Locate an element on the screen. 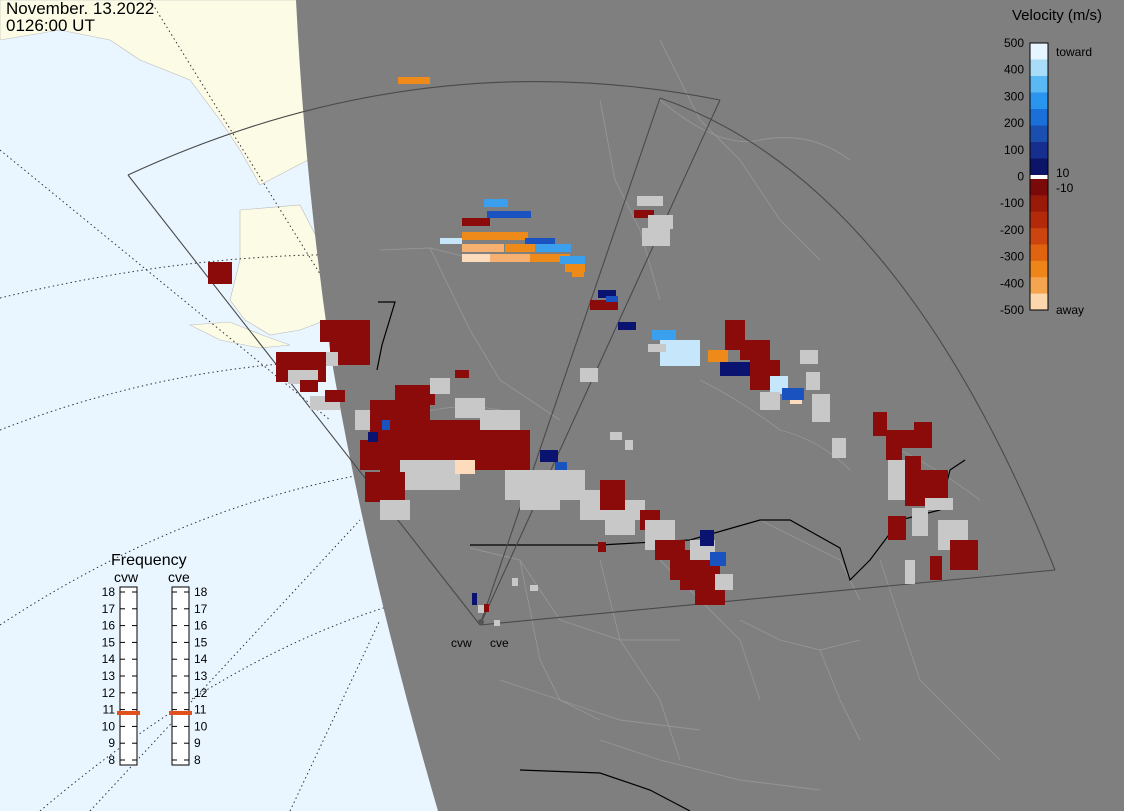 This screenshot has height=811, width=1124. frequency-marker is located at coordinates (180, 712).